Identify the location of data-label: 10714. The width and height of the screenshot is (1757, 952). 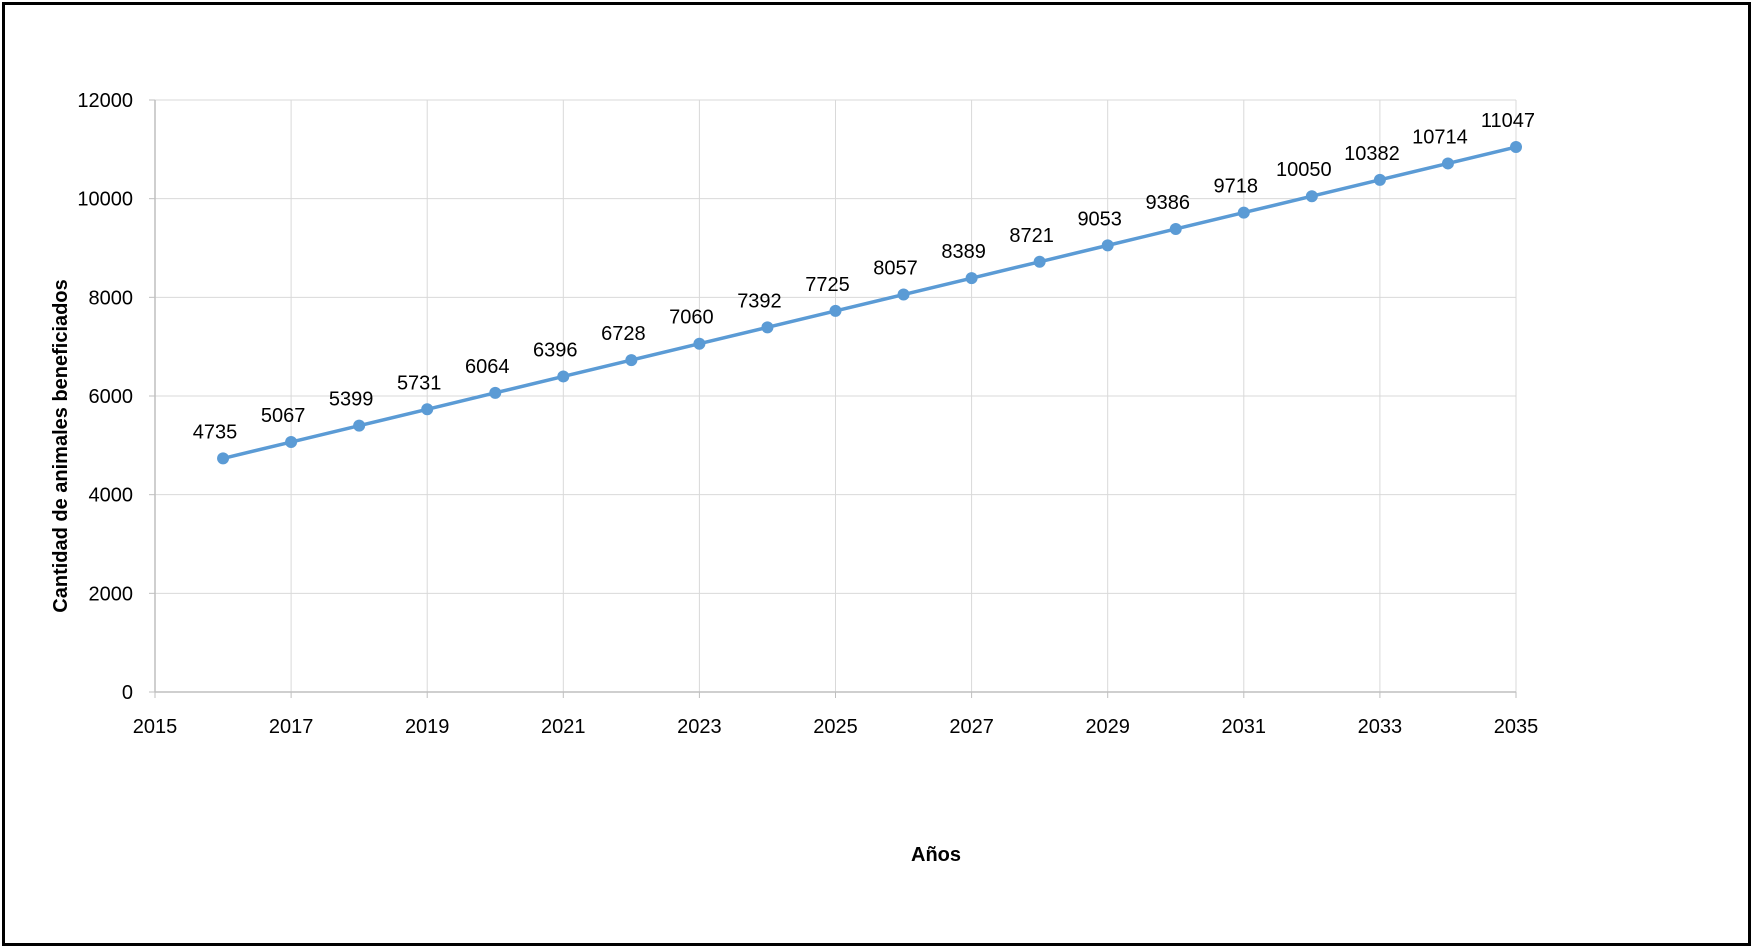
(1440, 137).